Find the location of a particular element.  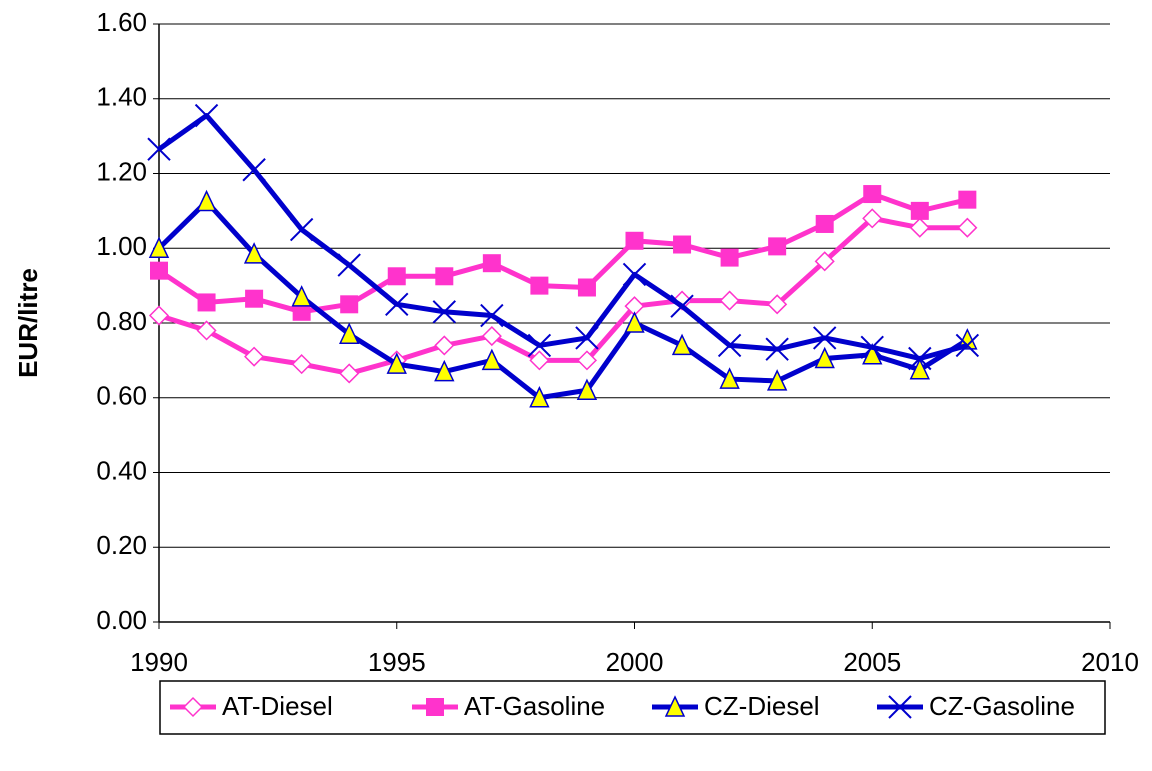

legend-label: CZ-Diesel is located at coordinates (762, 706).